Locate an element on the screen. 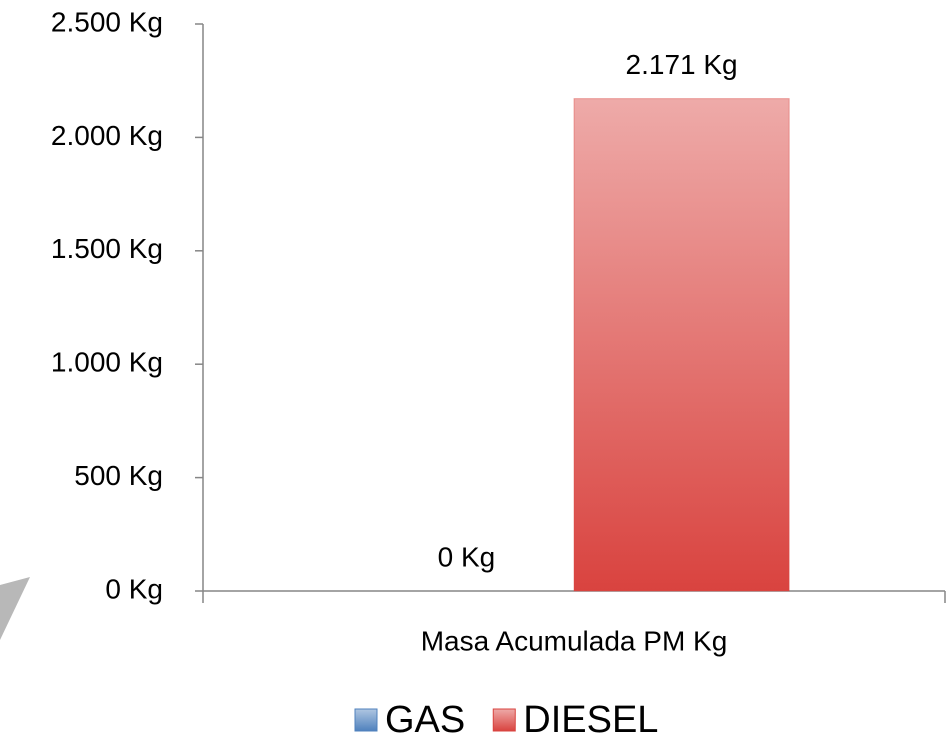 The height and width of the screenshot is (749, 949). y-tick-label: 500 Kg is located at coordinates (118, 475).